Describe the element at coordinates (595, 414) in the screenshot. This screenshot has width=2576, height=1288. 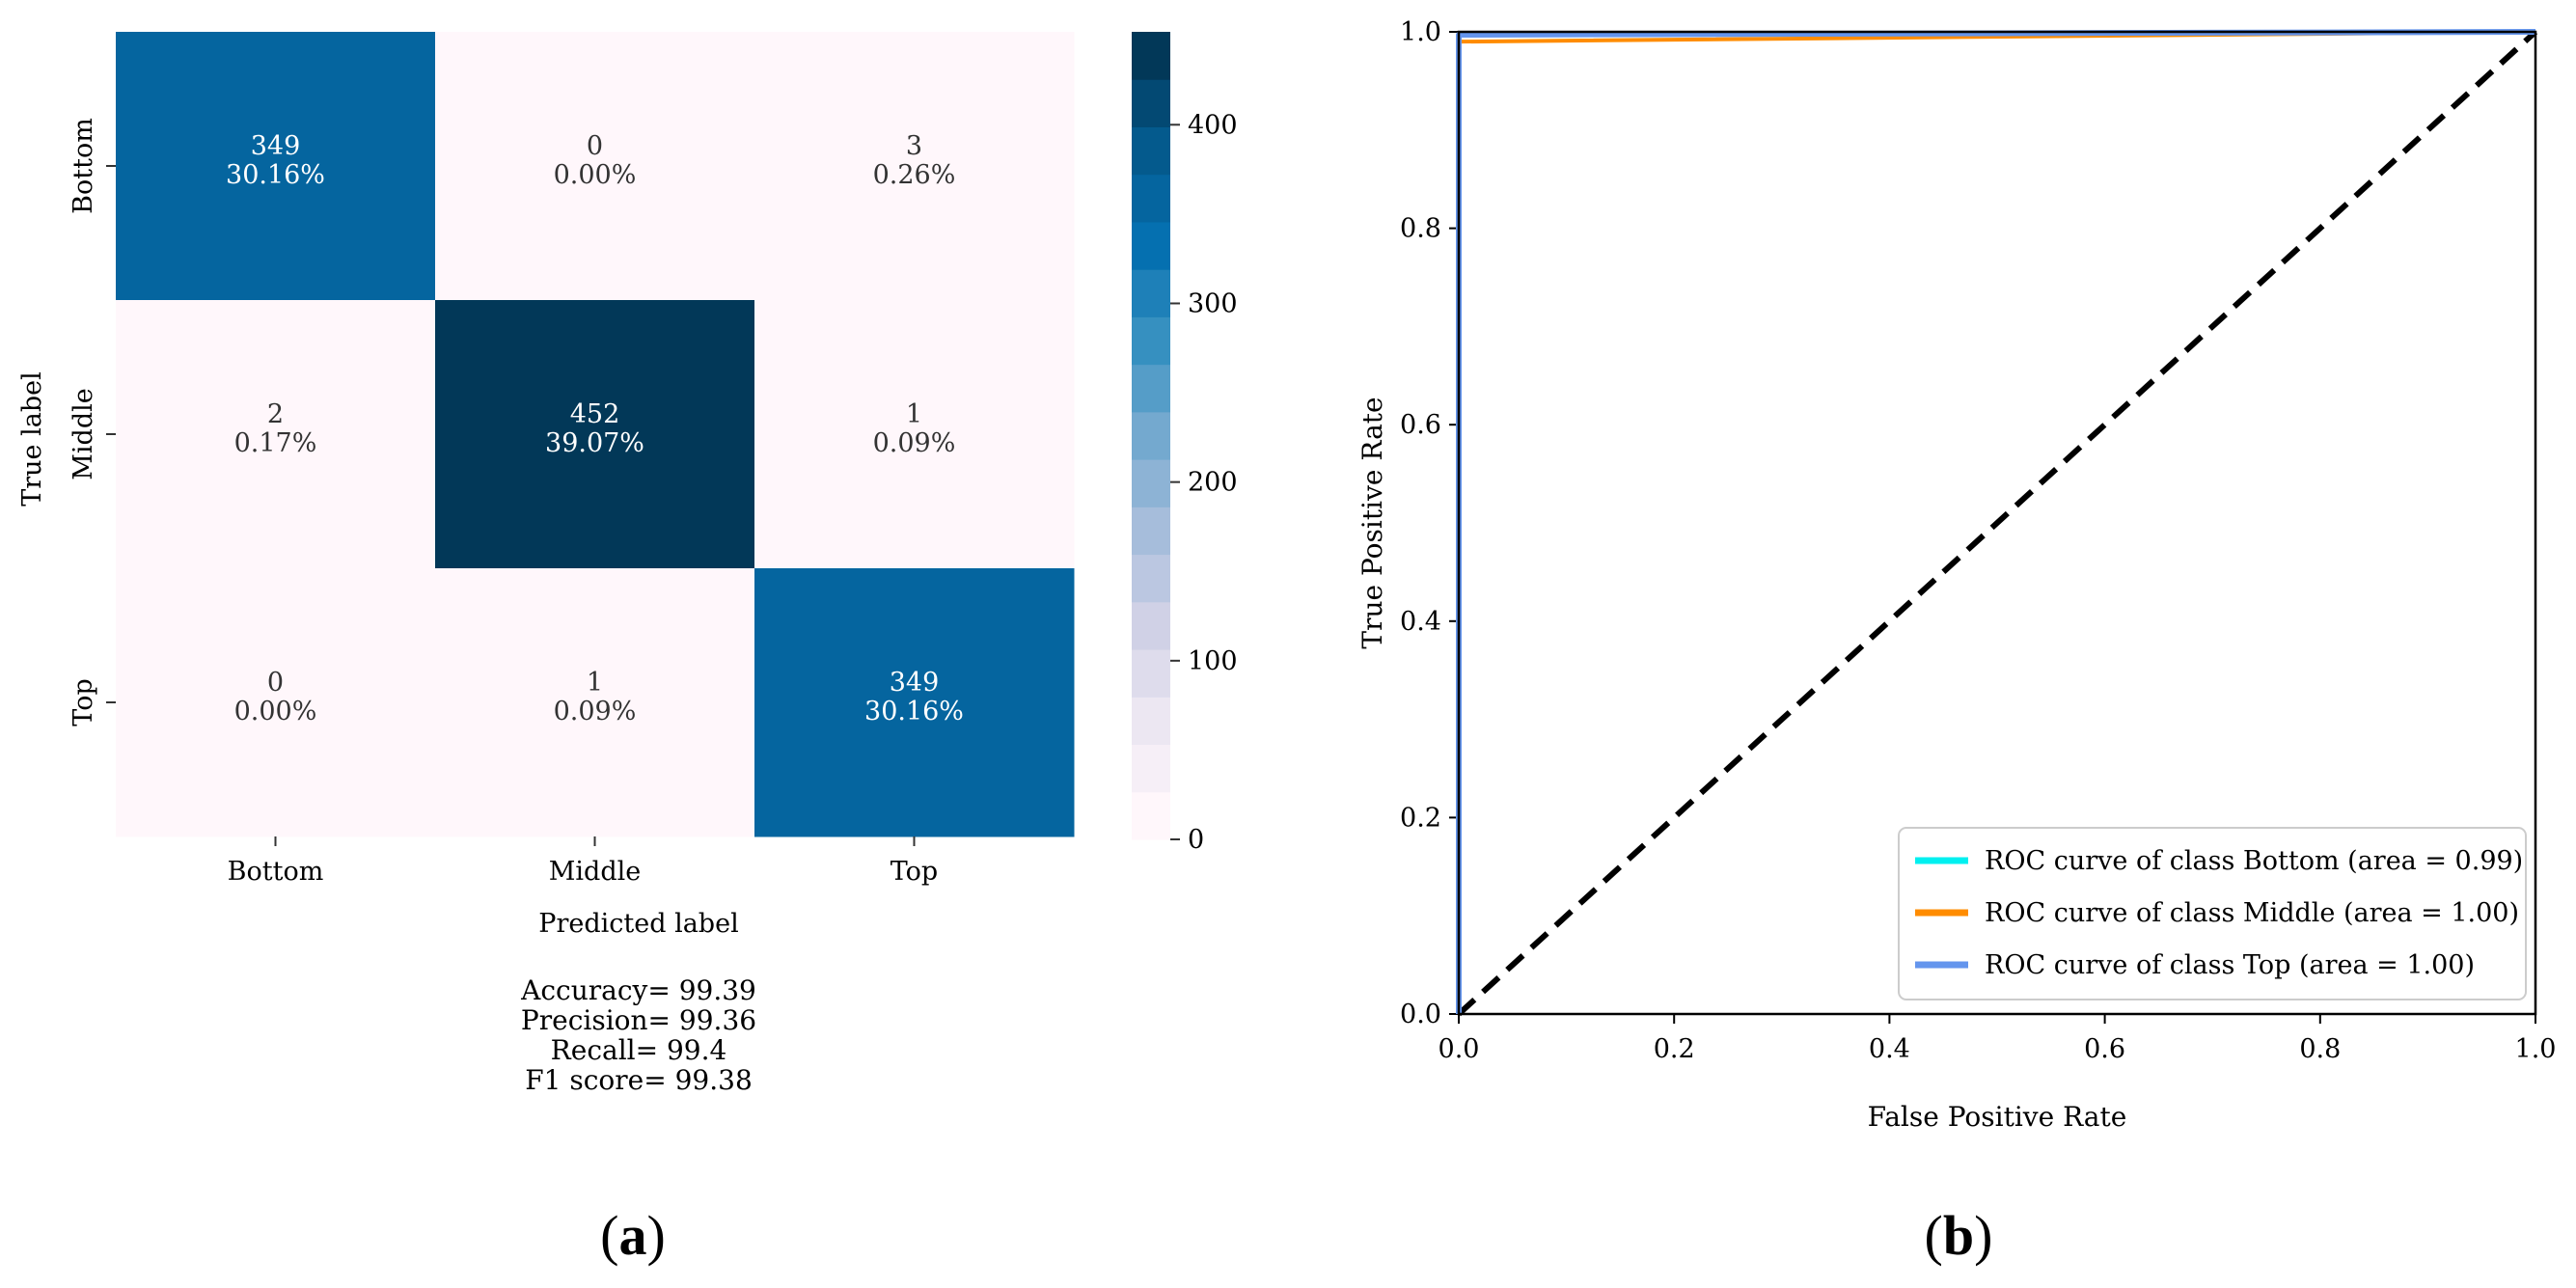
I see `cell-count: 452` at that location.